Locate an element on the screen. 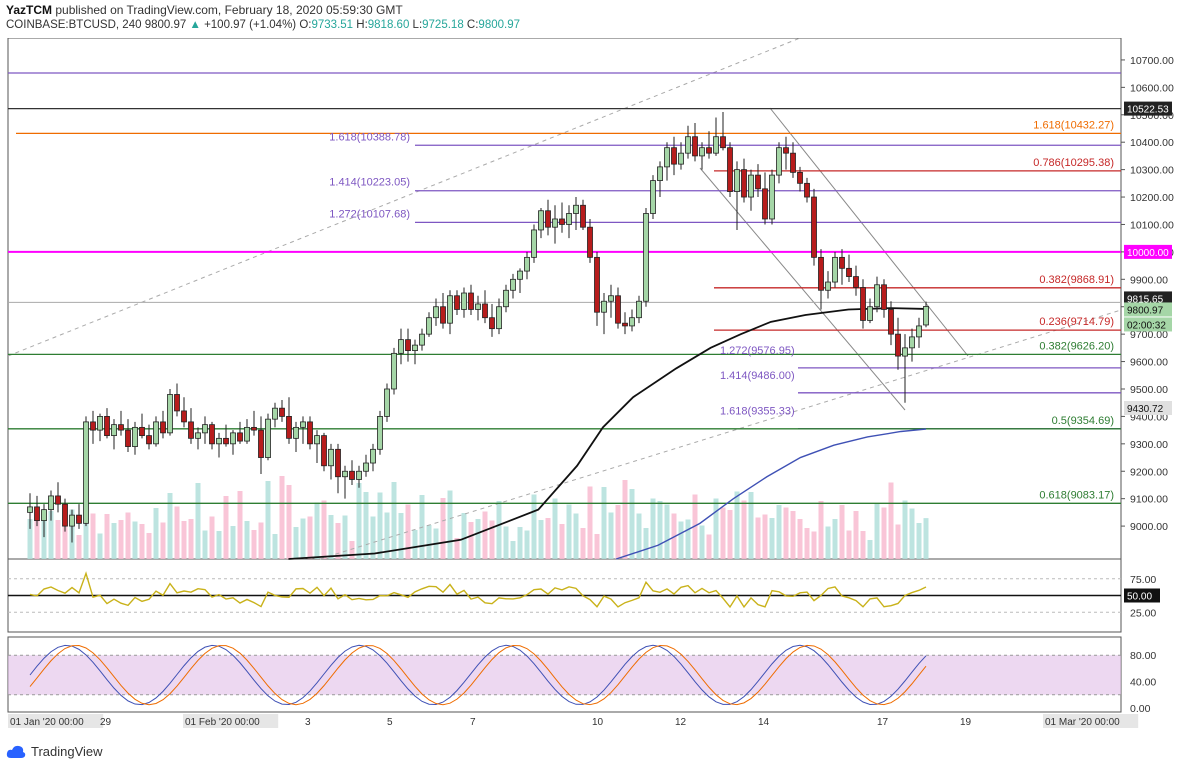  change-up-icon: ▲ is located at coordinates (195, 25).